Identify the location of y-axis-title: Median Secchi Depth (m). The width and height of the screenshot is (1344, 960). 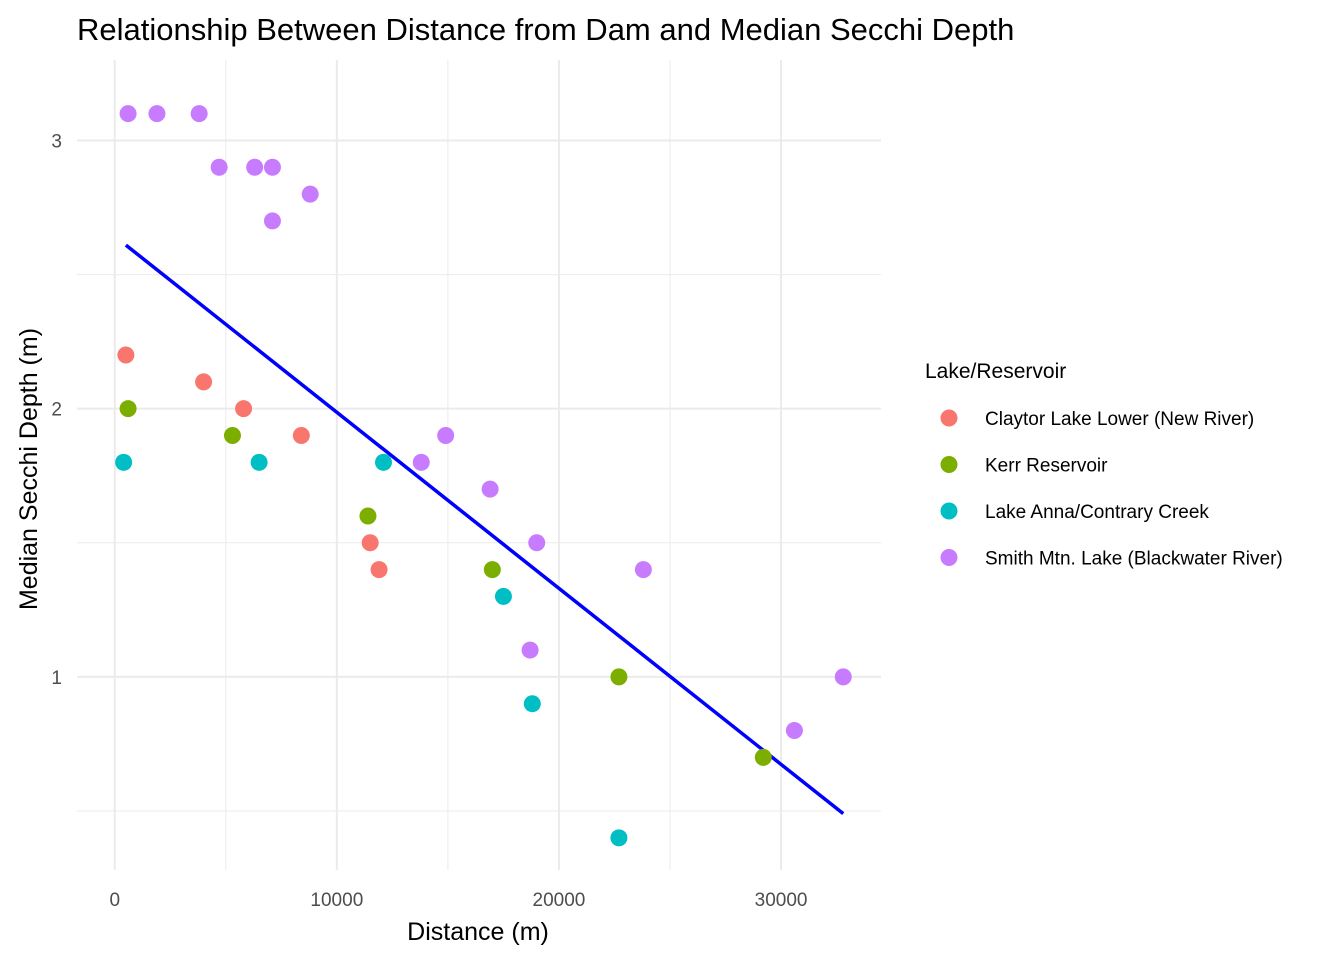
(29, 469).